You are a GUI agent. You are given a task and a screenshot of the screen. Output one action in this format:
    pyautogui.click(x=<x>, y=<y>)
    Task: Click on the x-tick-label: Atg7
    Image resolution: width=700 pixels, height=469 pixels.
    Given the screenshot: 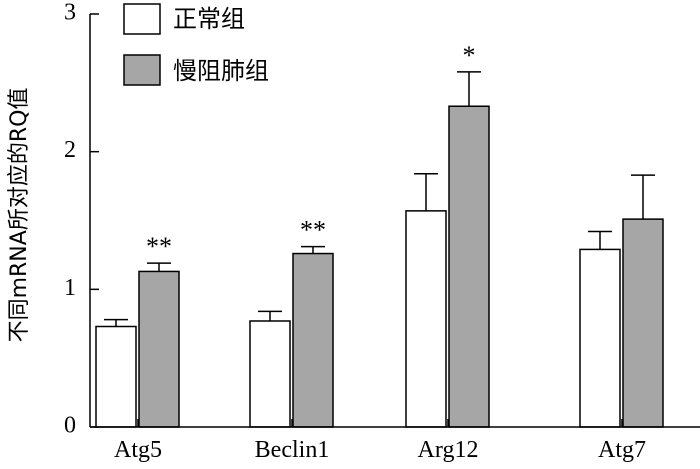 What is the action you would take?
    pyautogui.click(x=622, y=450)
    